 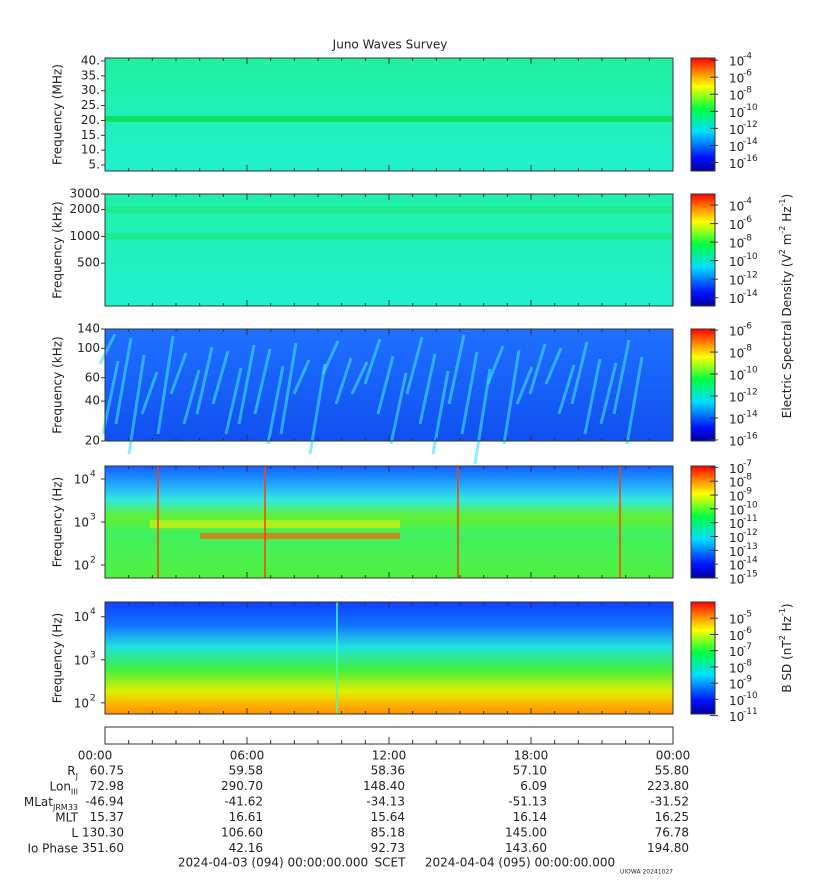 I want to click on ephemeris-value: 15.64, so click(x=388, y=817).